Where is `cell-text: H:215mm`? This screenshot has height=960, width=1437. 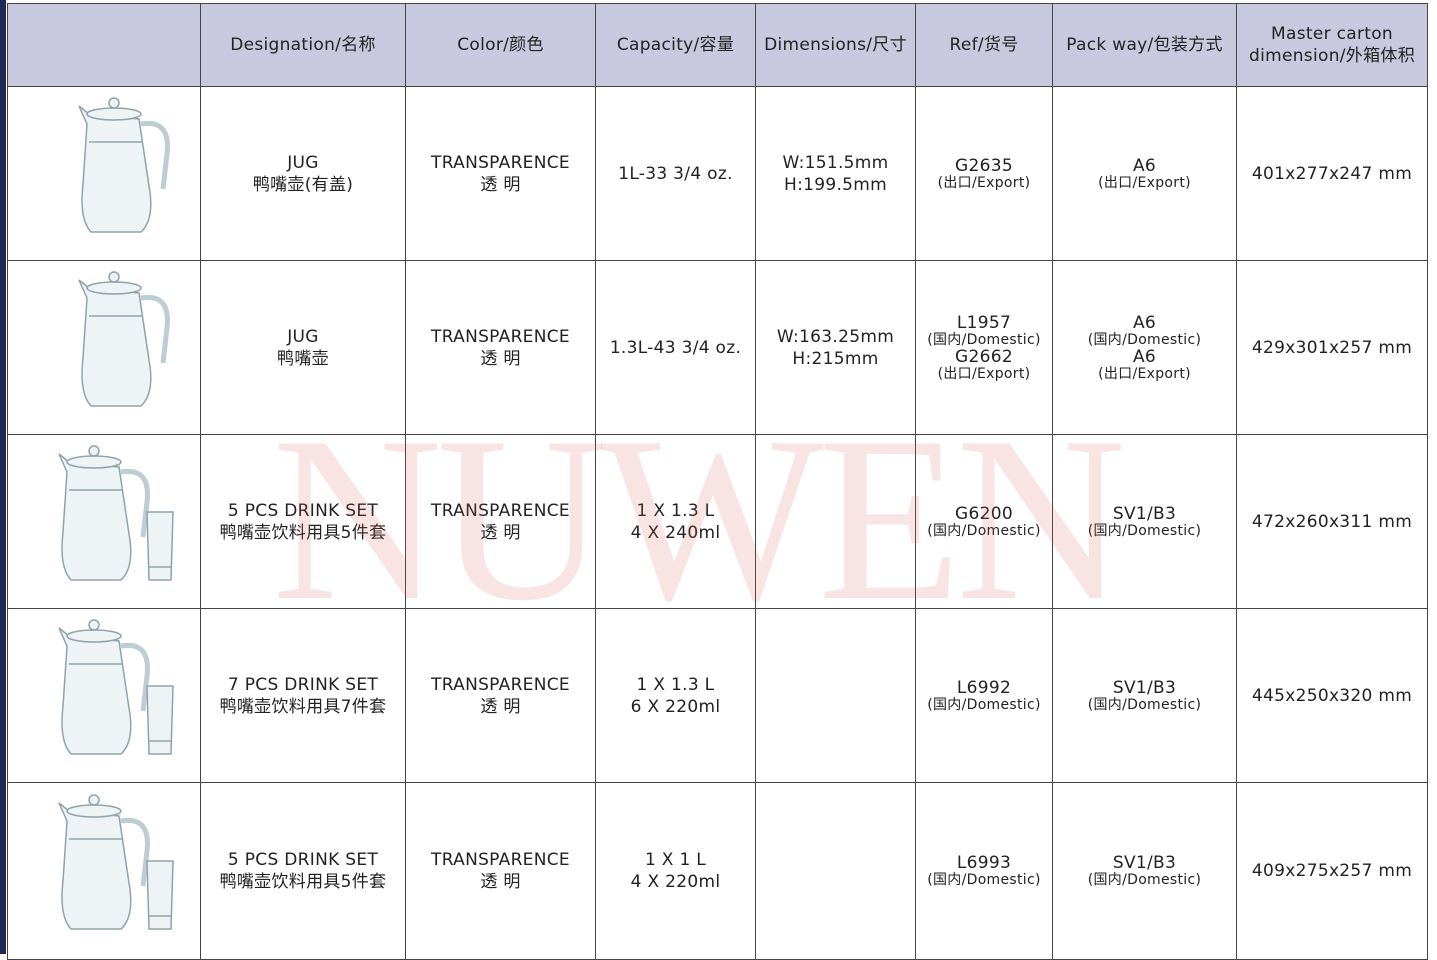 cell-text: H:215mm is located at coordinates (835, 358).